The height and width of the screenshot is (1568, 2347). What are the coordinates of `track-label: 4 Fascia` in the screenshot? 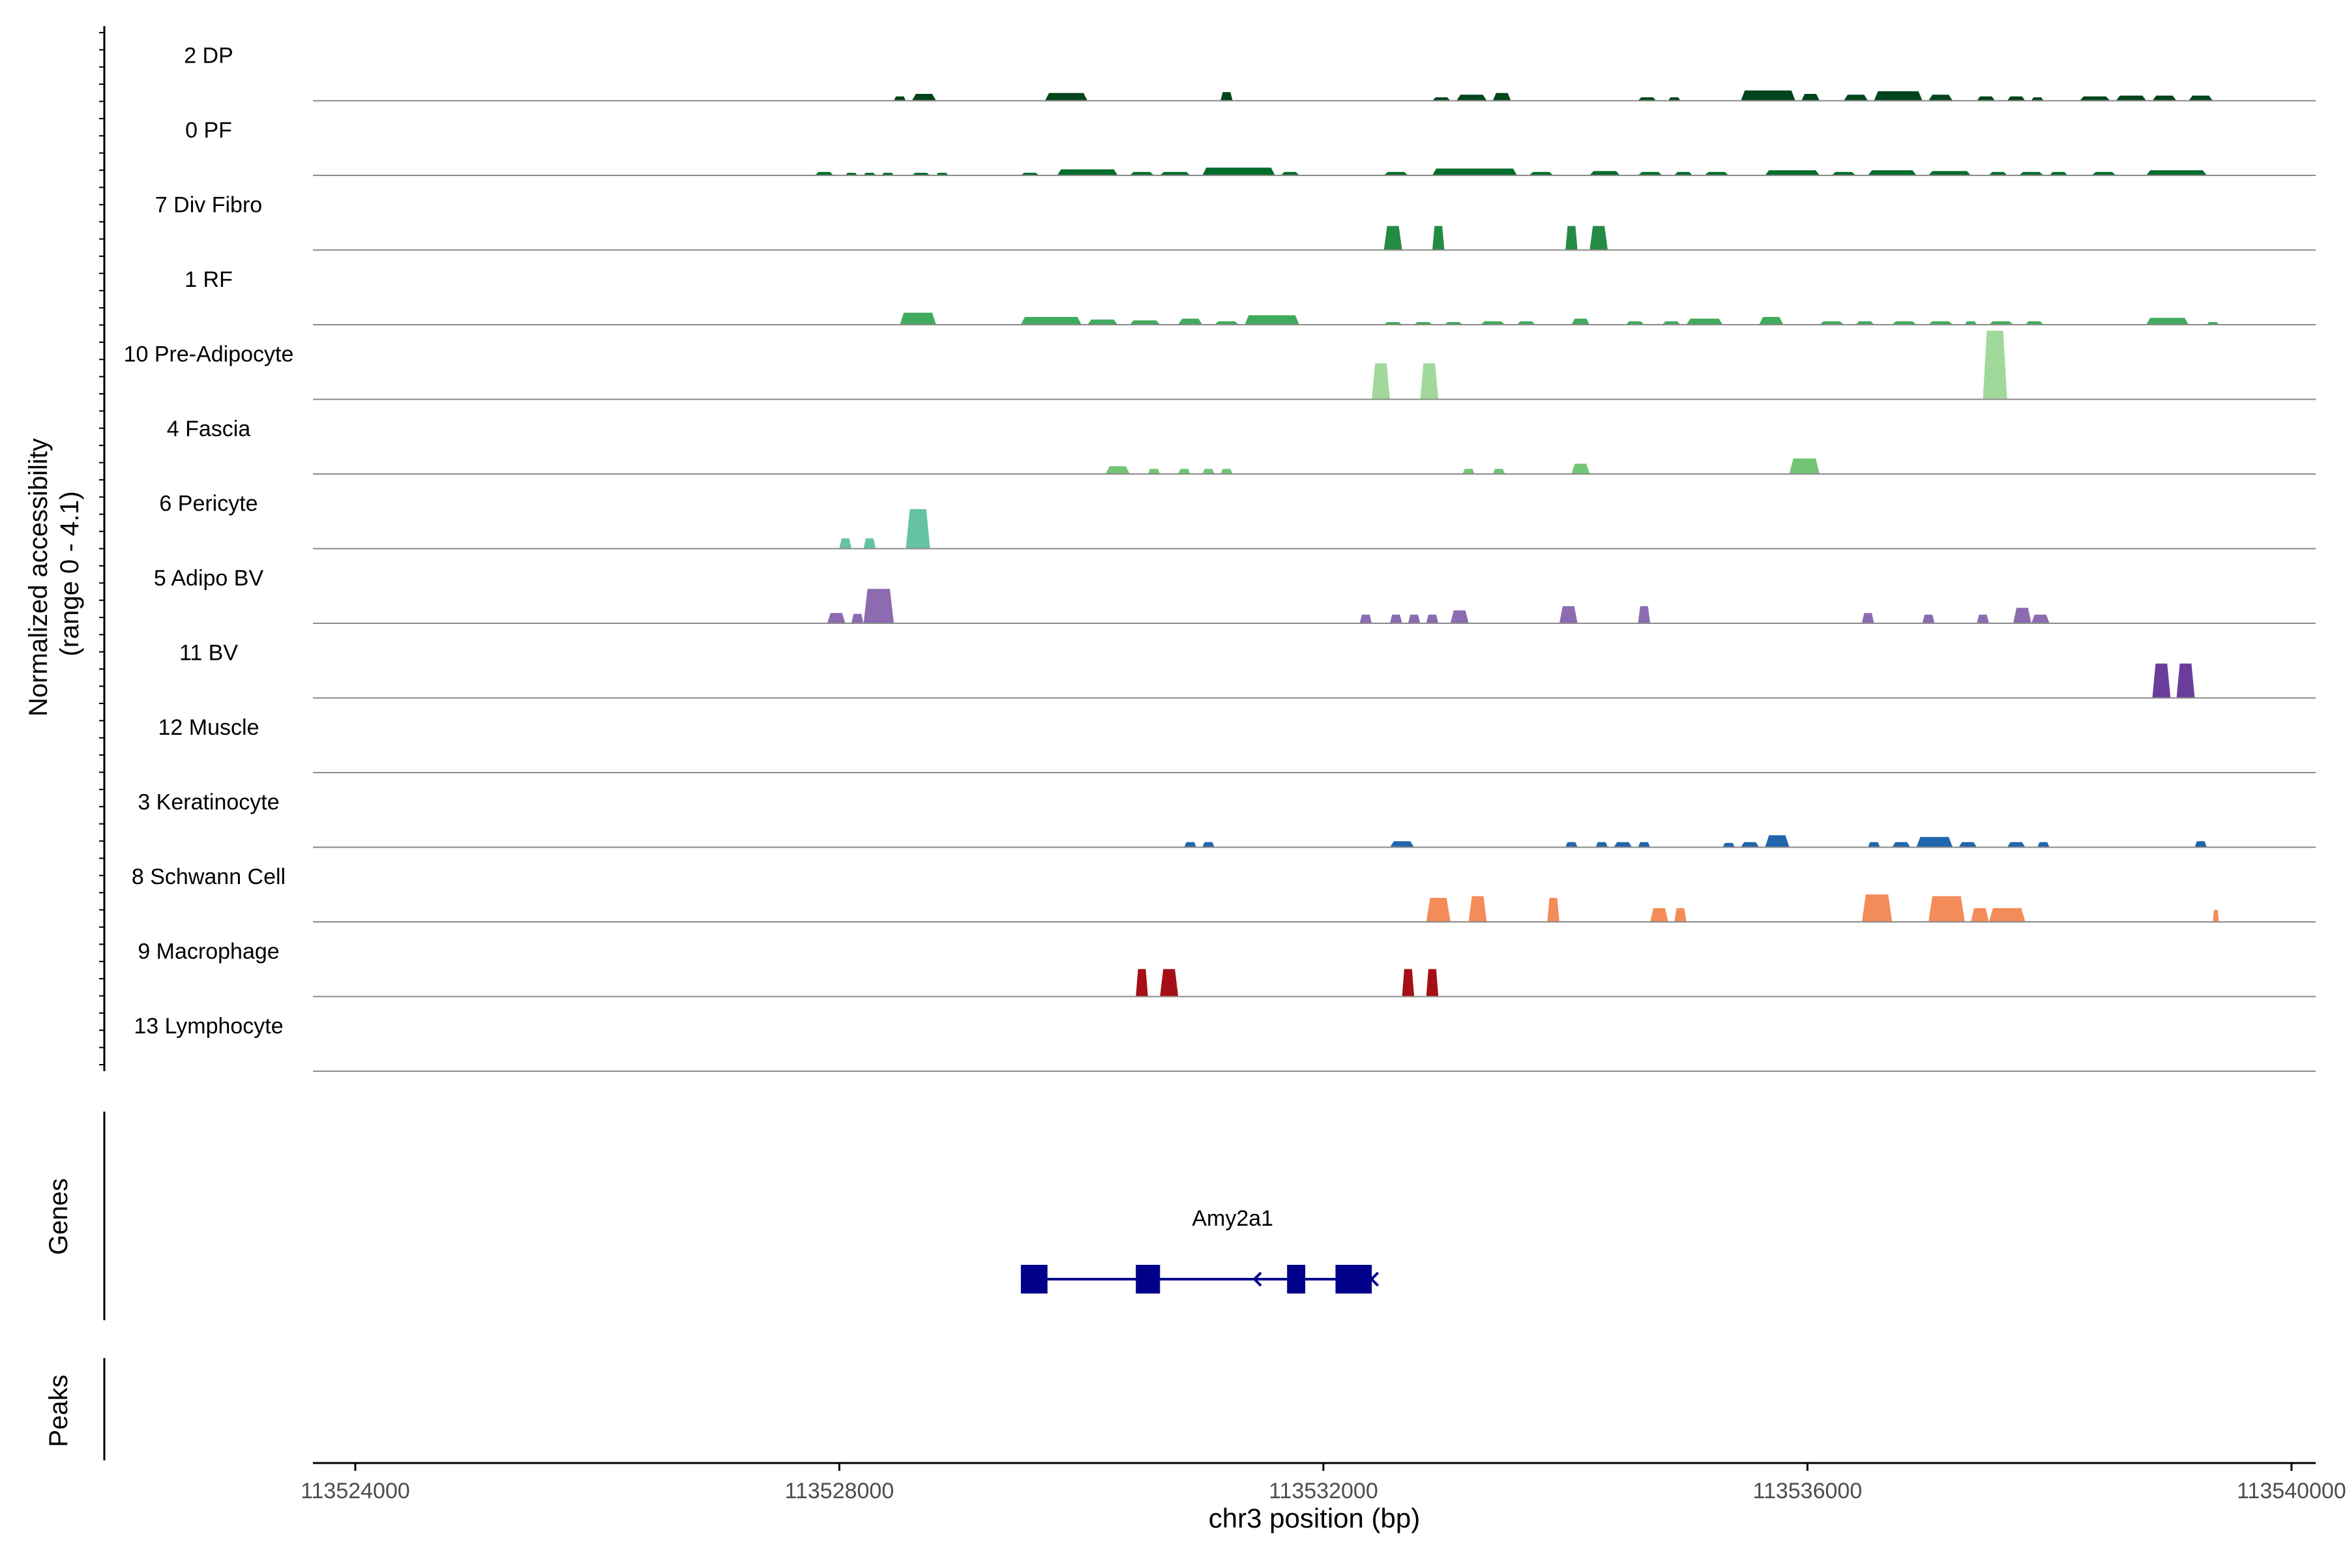 It's located at (209, 429).